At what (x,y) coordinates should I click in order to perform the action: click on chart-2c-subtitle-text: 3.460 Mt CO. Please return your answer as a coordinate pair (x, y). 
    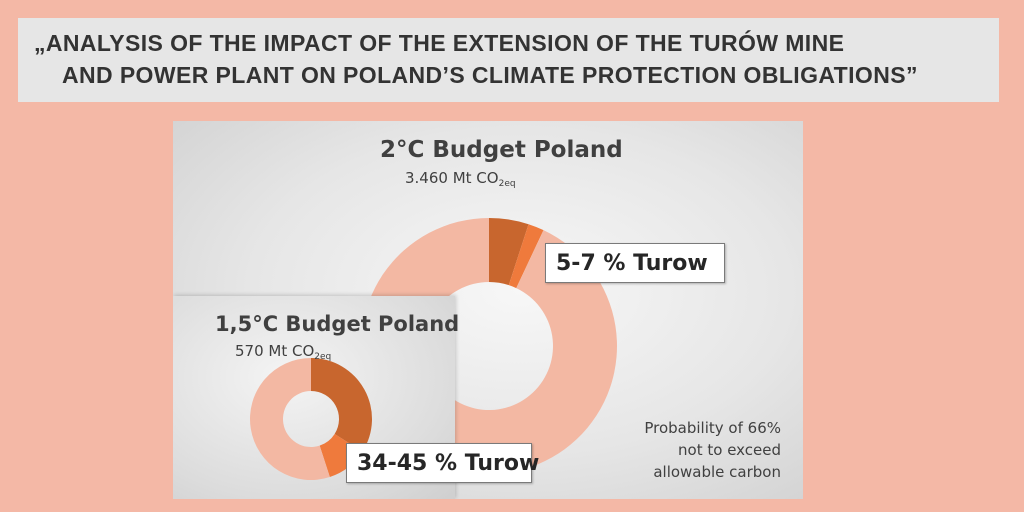
    Looking at the image, I should click on (452, 178).